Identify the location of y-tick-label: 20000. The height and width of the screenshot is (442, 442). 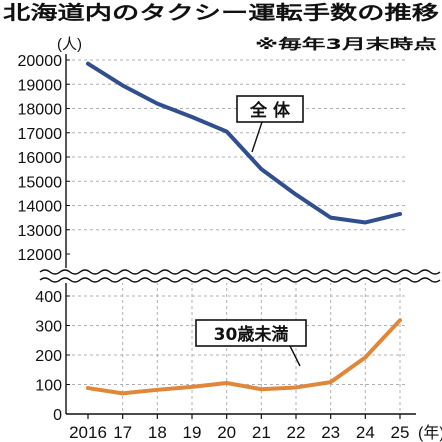
(40, 61).